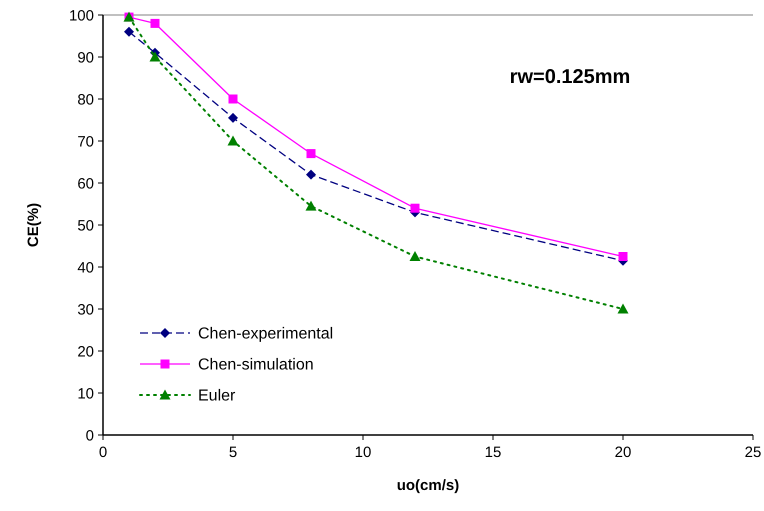 This screenshot has width=764, height=511. Describe the element at coordinates (570, 77) in the screenshot. I see `annotation: rw=0.125mm` at that location.